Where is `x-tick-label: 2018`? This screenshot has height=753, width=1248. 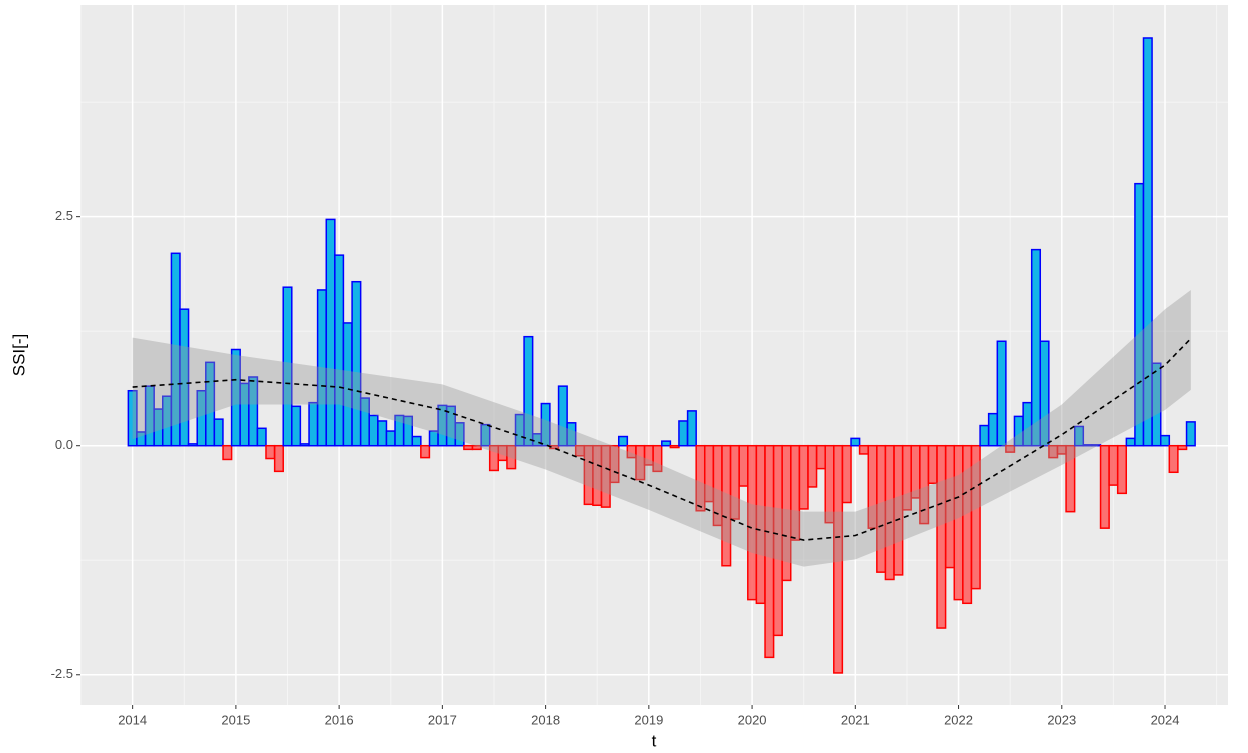 x-tick-label: 2018 is located at coordinates (545, 719).